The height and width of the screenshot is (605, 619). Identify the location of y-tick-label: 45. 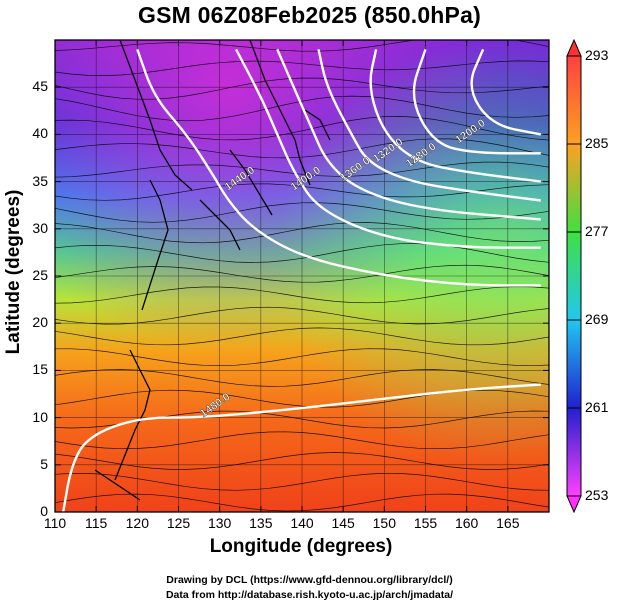
(40, 86).